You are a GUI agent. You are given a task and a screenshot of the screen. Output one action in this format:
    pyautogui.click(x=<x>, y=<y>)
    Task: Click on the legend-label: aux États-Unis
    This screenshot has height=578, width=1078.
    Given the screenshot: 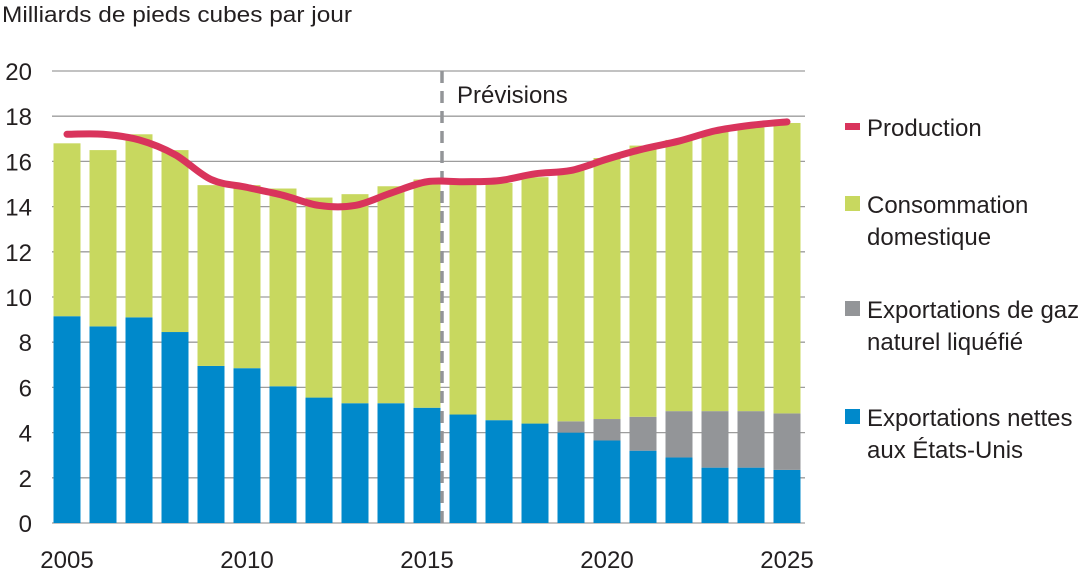 What is the action you would take?
    pyautogui.click(x=945, y=450)
    